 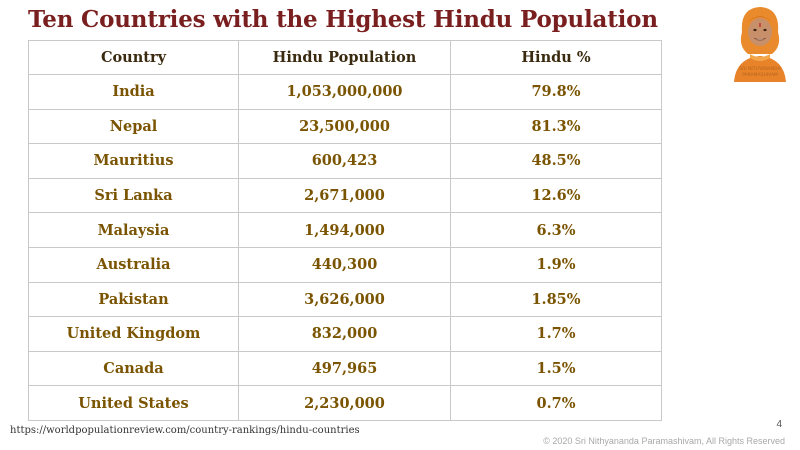 I want to click on percent-cell: 1.5%, so click(x=556, y=368).